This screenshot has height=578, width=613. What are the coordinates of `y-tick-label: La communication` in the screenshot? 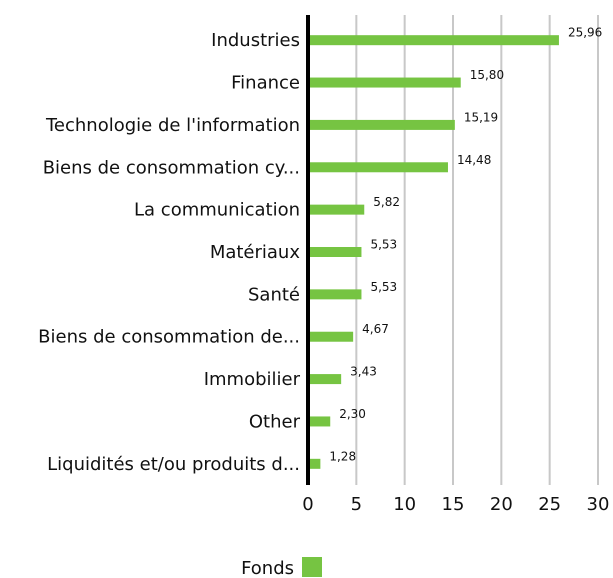 It's located at (217, 210).